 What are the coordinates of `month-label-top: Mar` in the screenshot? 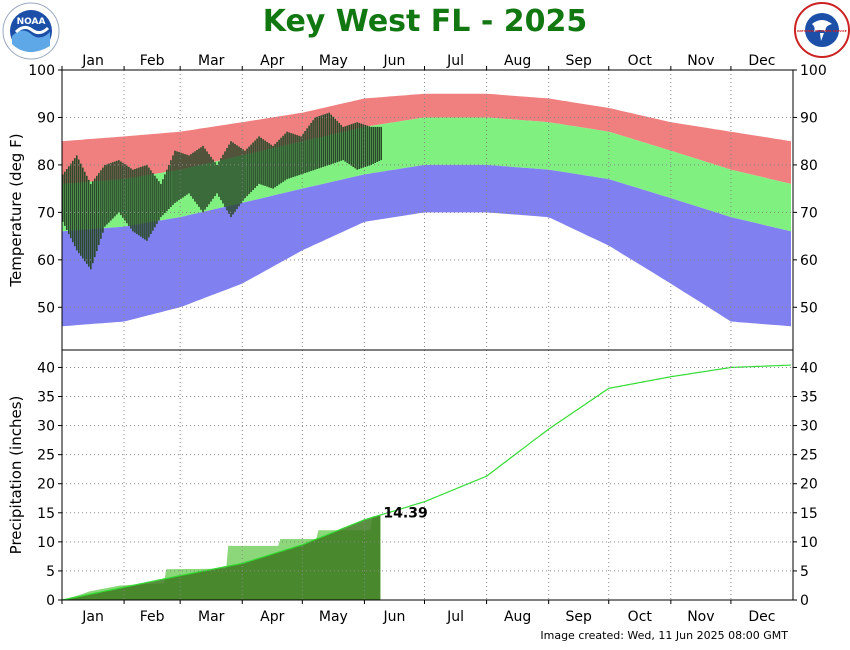 It's located at (211, 61).